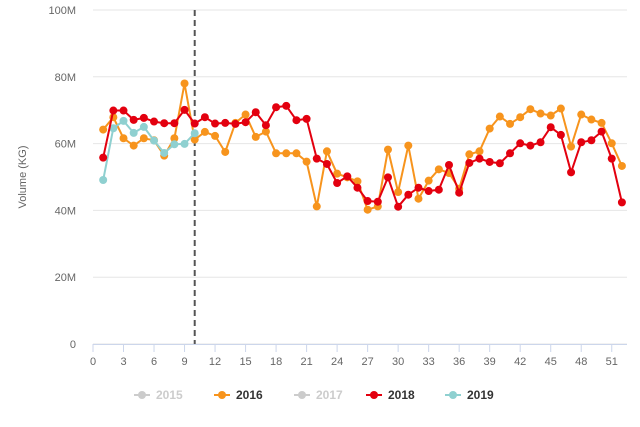 The height and width of the screenshot is (427, 640). What do you see at coordinates (469, 395) in the screenshot?
I see `legend-item-2019: 2019` at bounding box center [469, 395].